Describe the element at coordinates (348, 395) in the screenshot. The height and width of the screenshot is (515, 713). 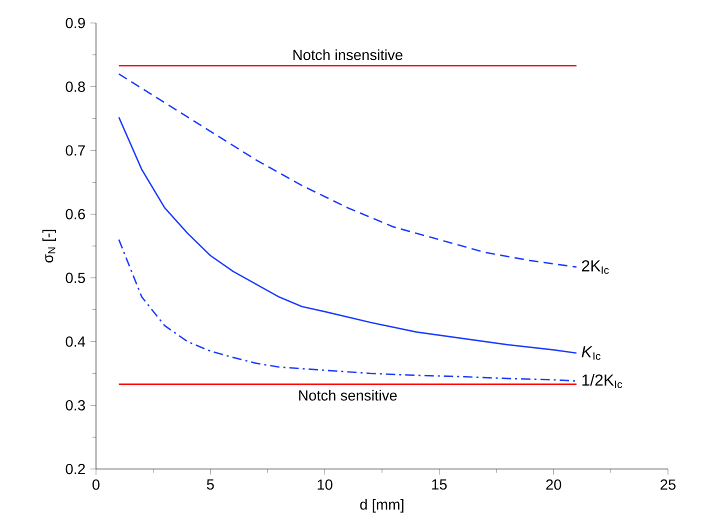
I see `annotation: Notch sensitive` at that location.